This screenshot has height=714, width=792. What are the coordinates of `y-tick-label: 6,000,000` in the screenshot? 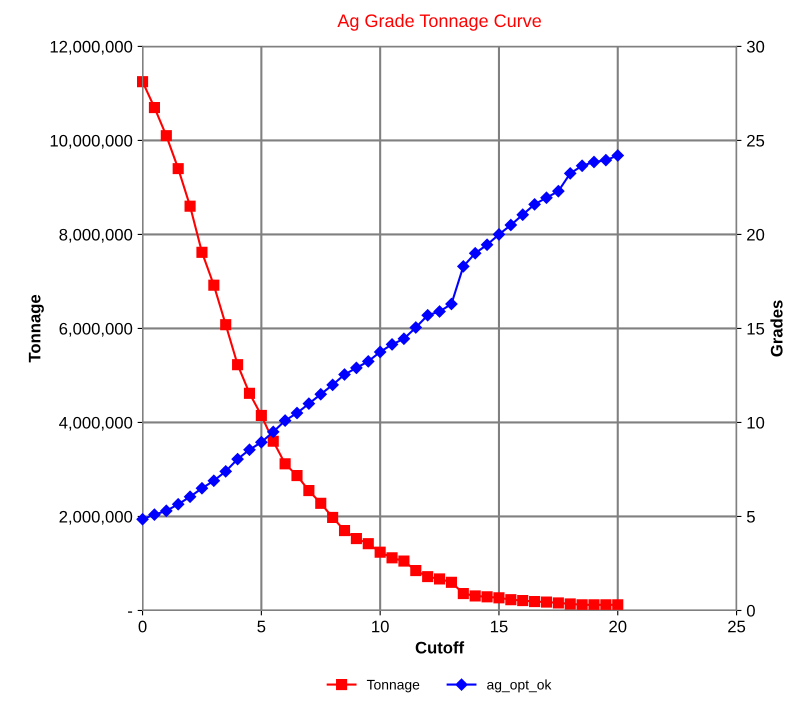 It's located at (96, 329).